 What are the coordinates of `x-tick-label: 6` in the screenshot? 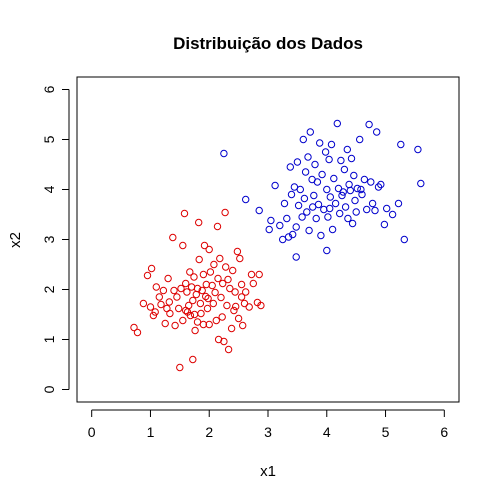 It's located at (444, 432).